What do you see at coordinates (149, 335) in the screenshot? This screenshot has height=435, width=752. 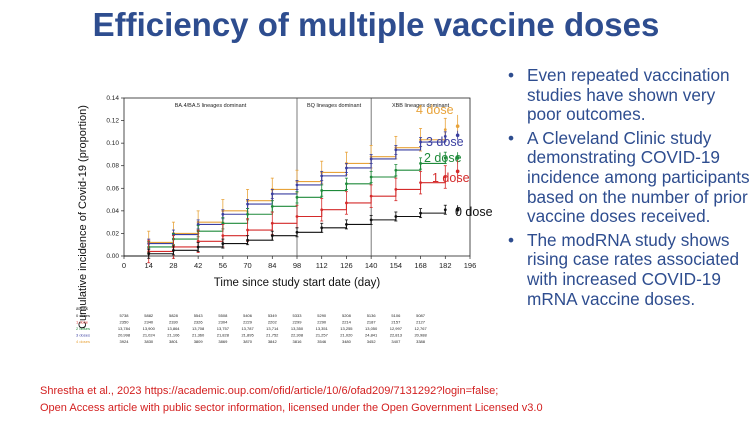 I see `at-risk-count: 21,024` at bounding box center [149, 335].